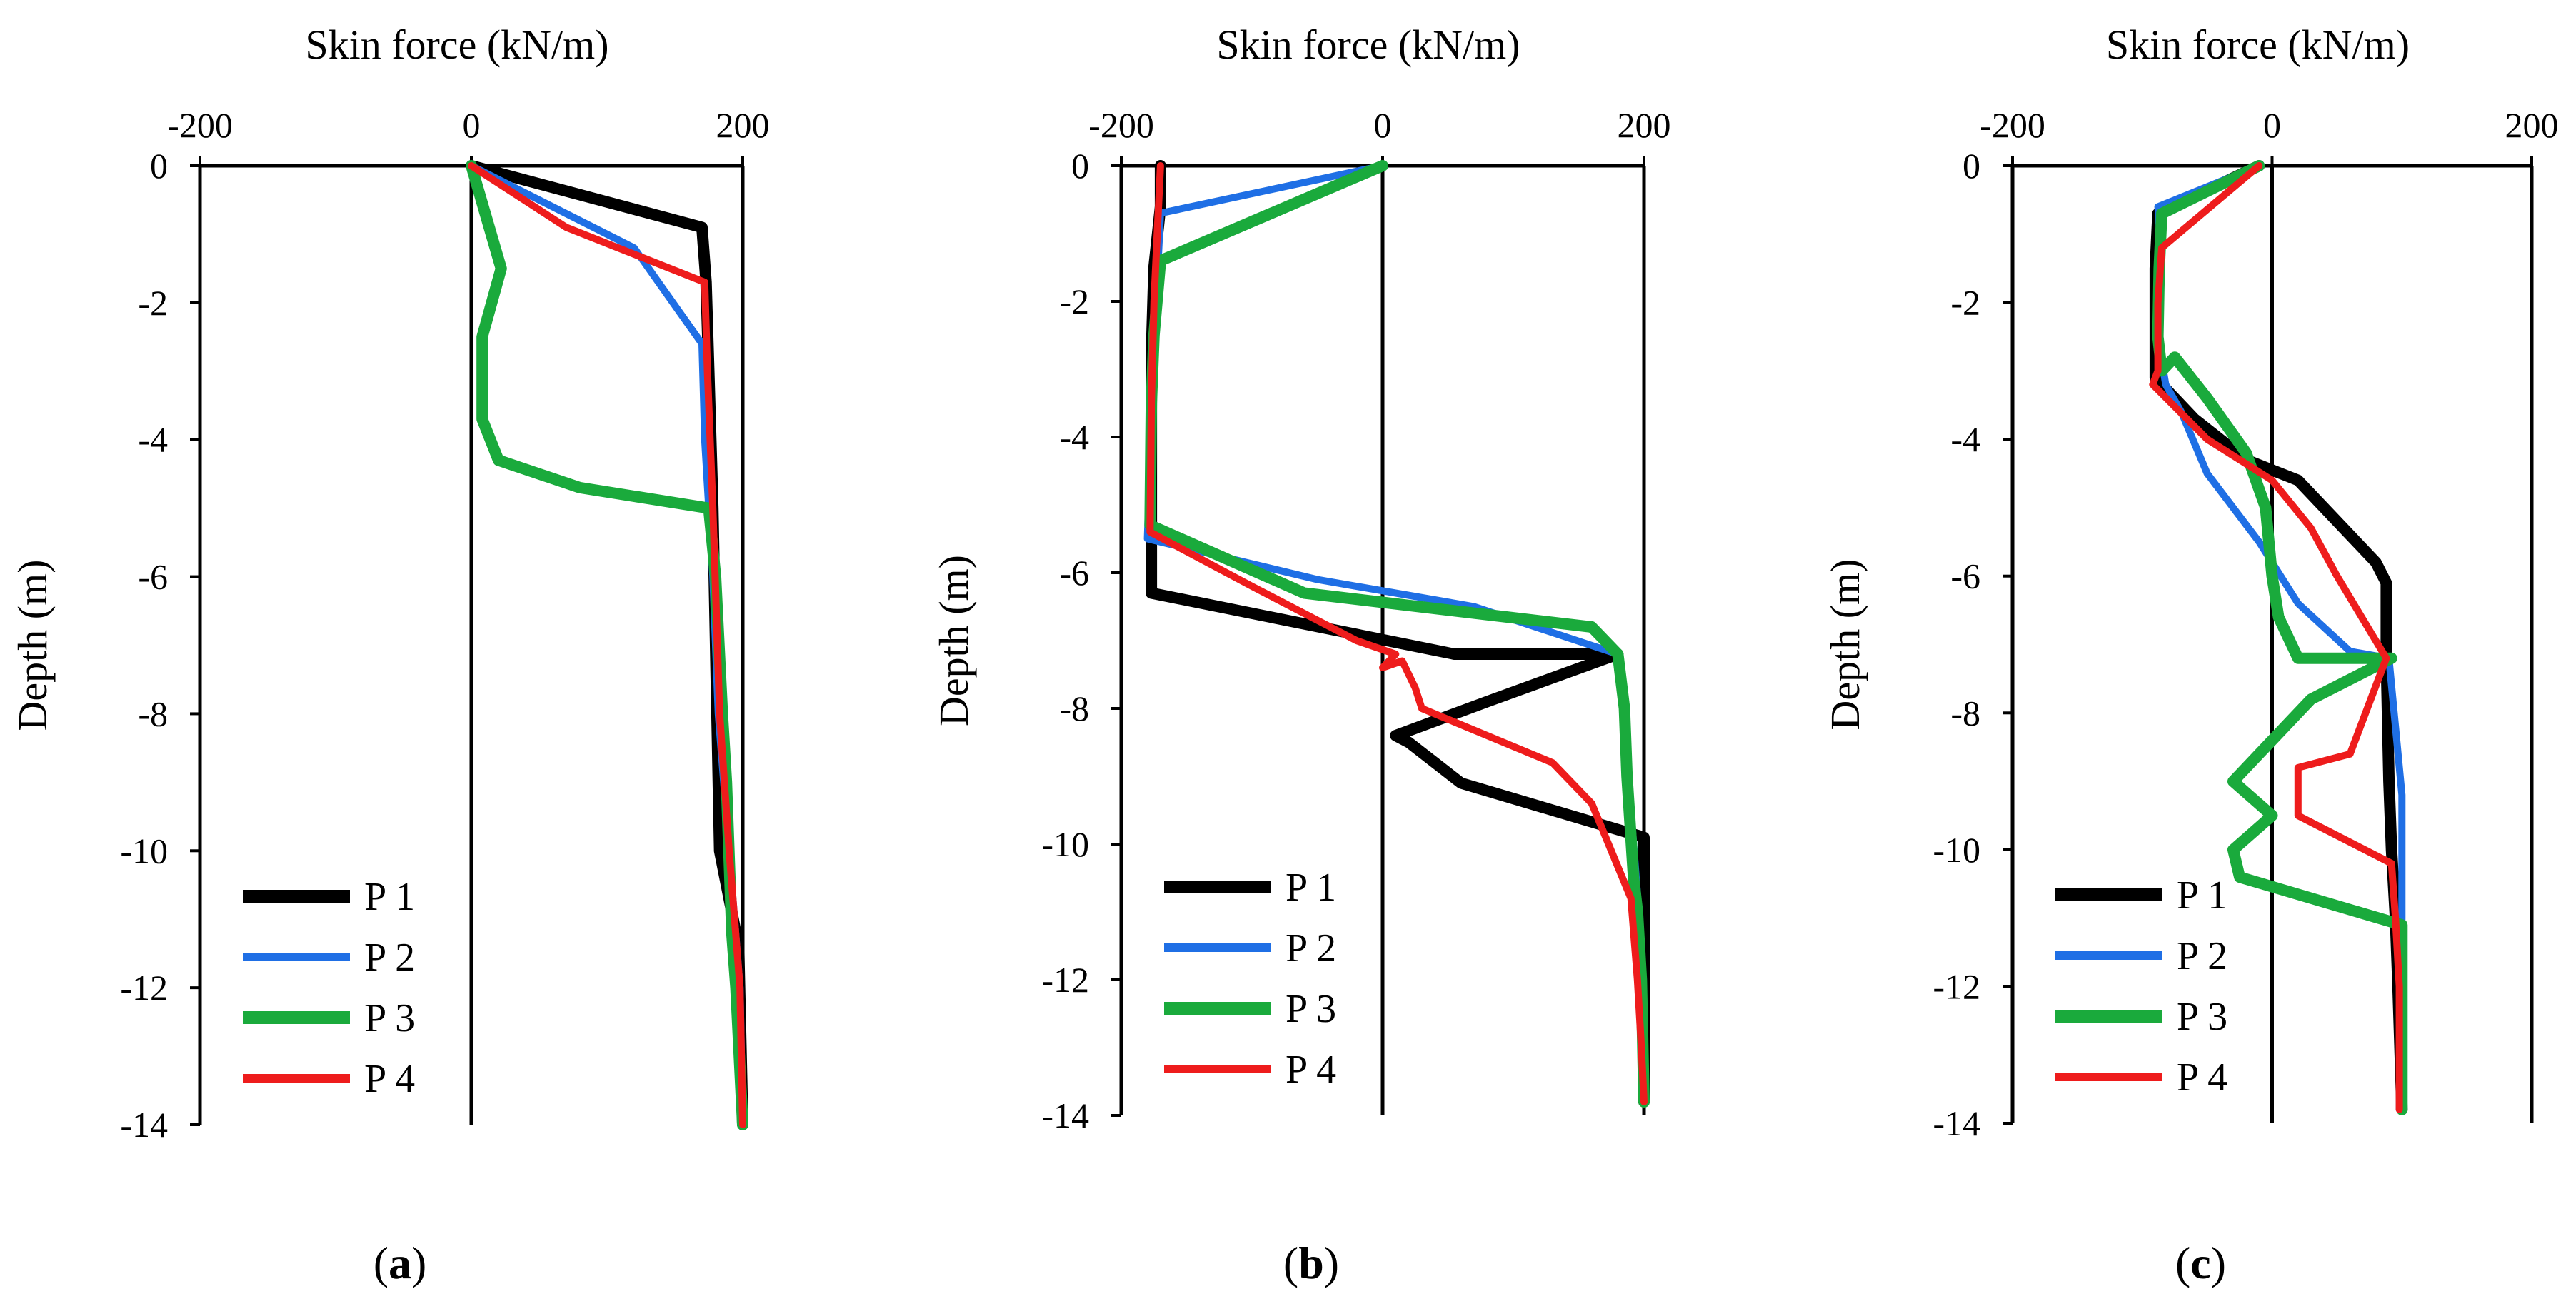  What do you see at coordinates (400, 1263) in the screenshot?
I see `panel-label: (a)` at bounding box center [400, 1263].